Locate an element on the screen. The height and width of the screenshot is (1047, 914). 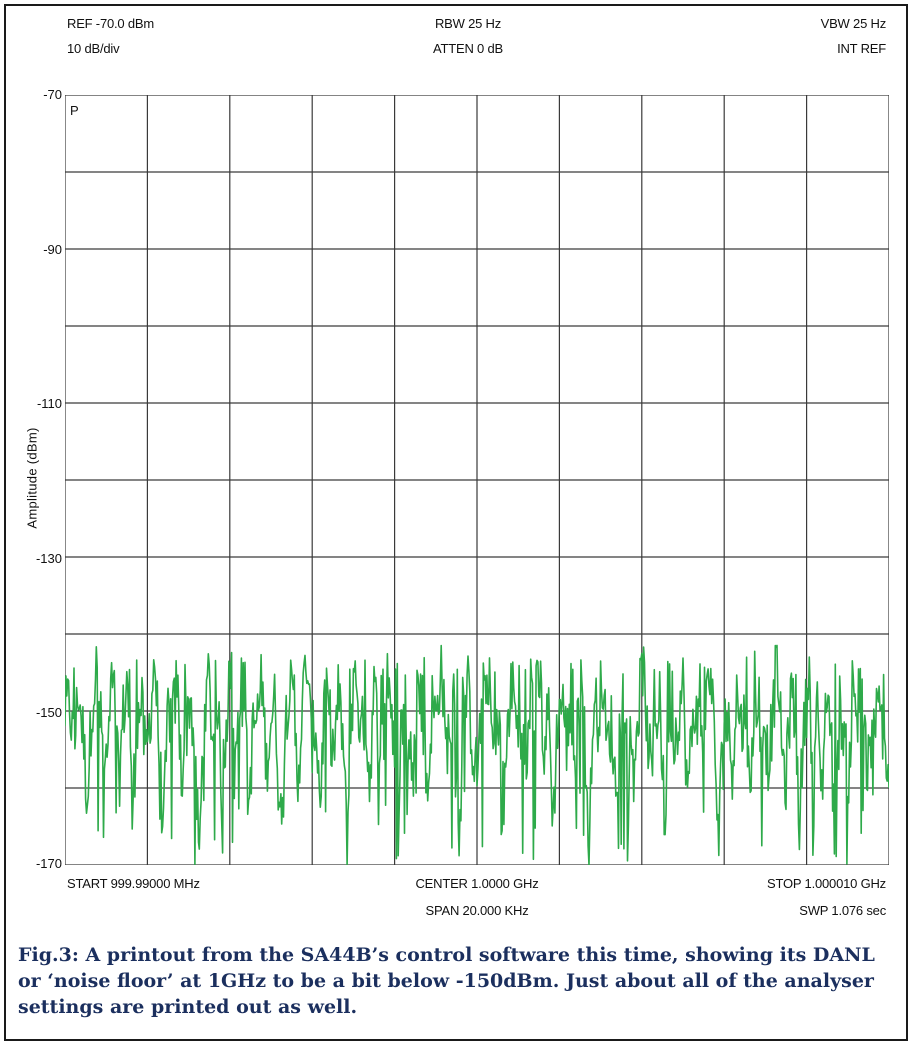
scale-label: 10 dB/div is located at coordinates (93, 48).